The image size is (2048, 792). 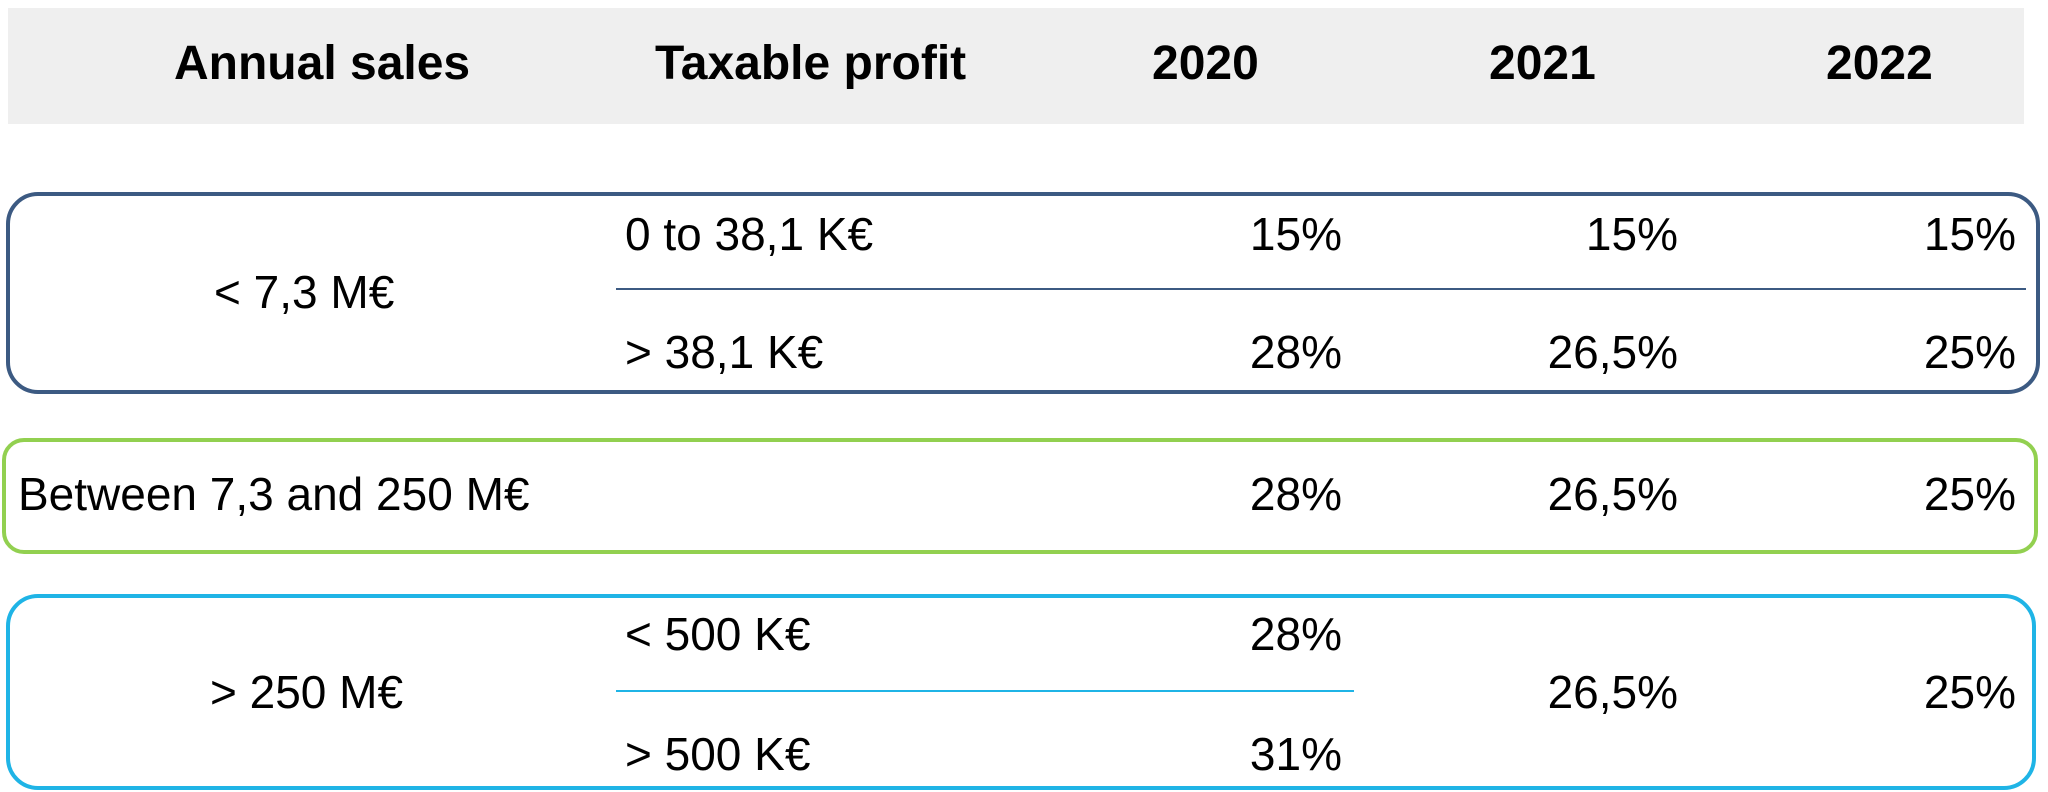 I want to click on sales-label: < 7,3 M€, so click(x=304, y=292).